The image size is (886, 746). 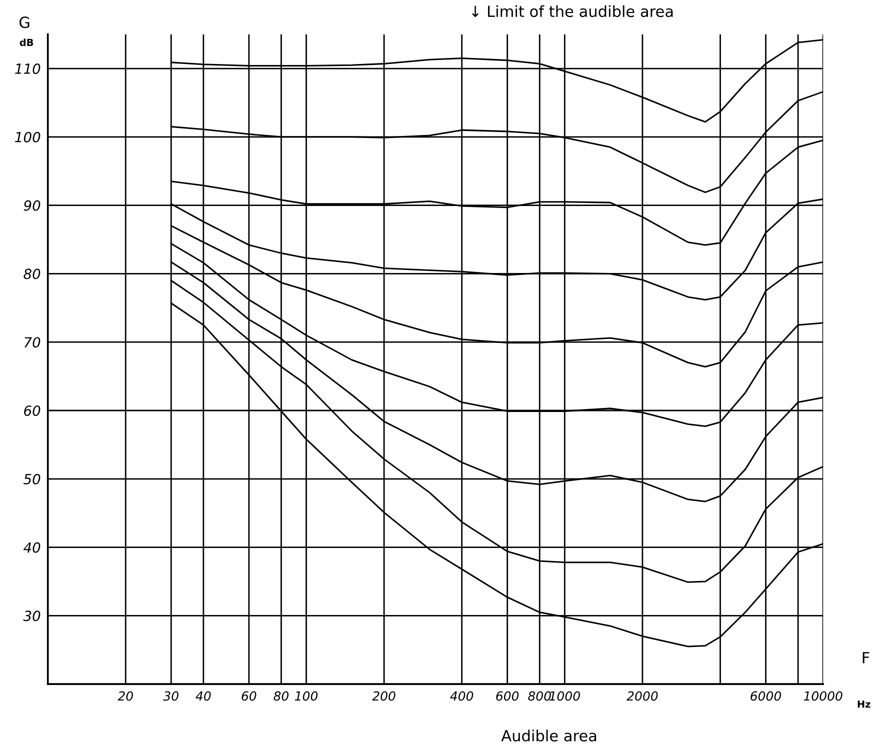 What do you see at coordinates (462, 696) in the screenshot?
I see `x-tick-label: 400` at bounding box center [462, 696].